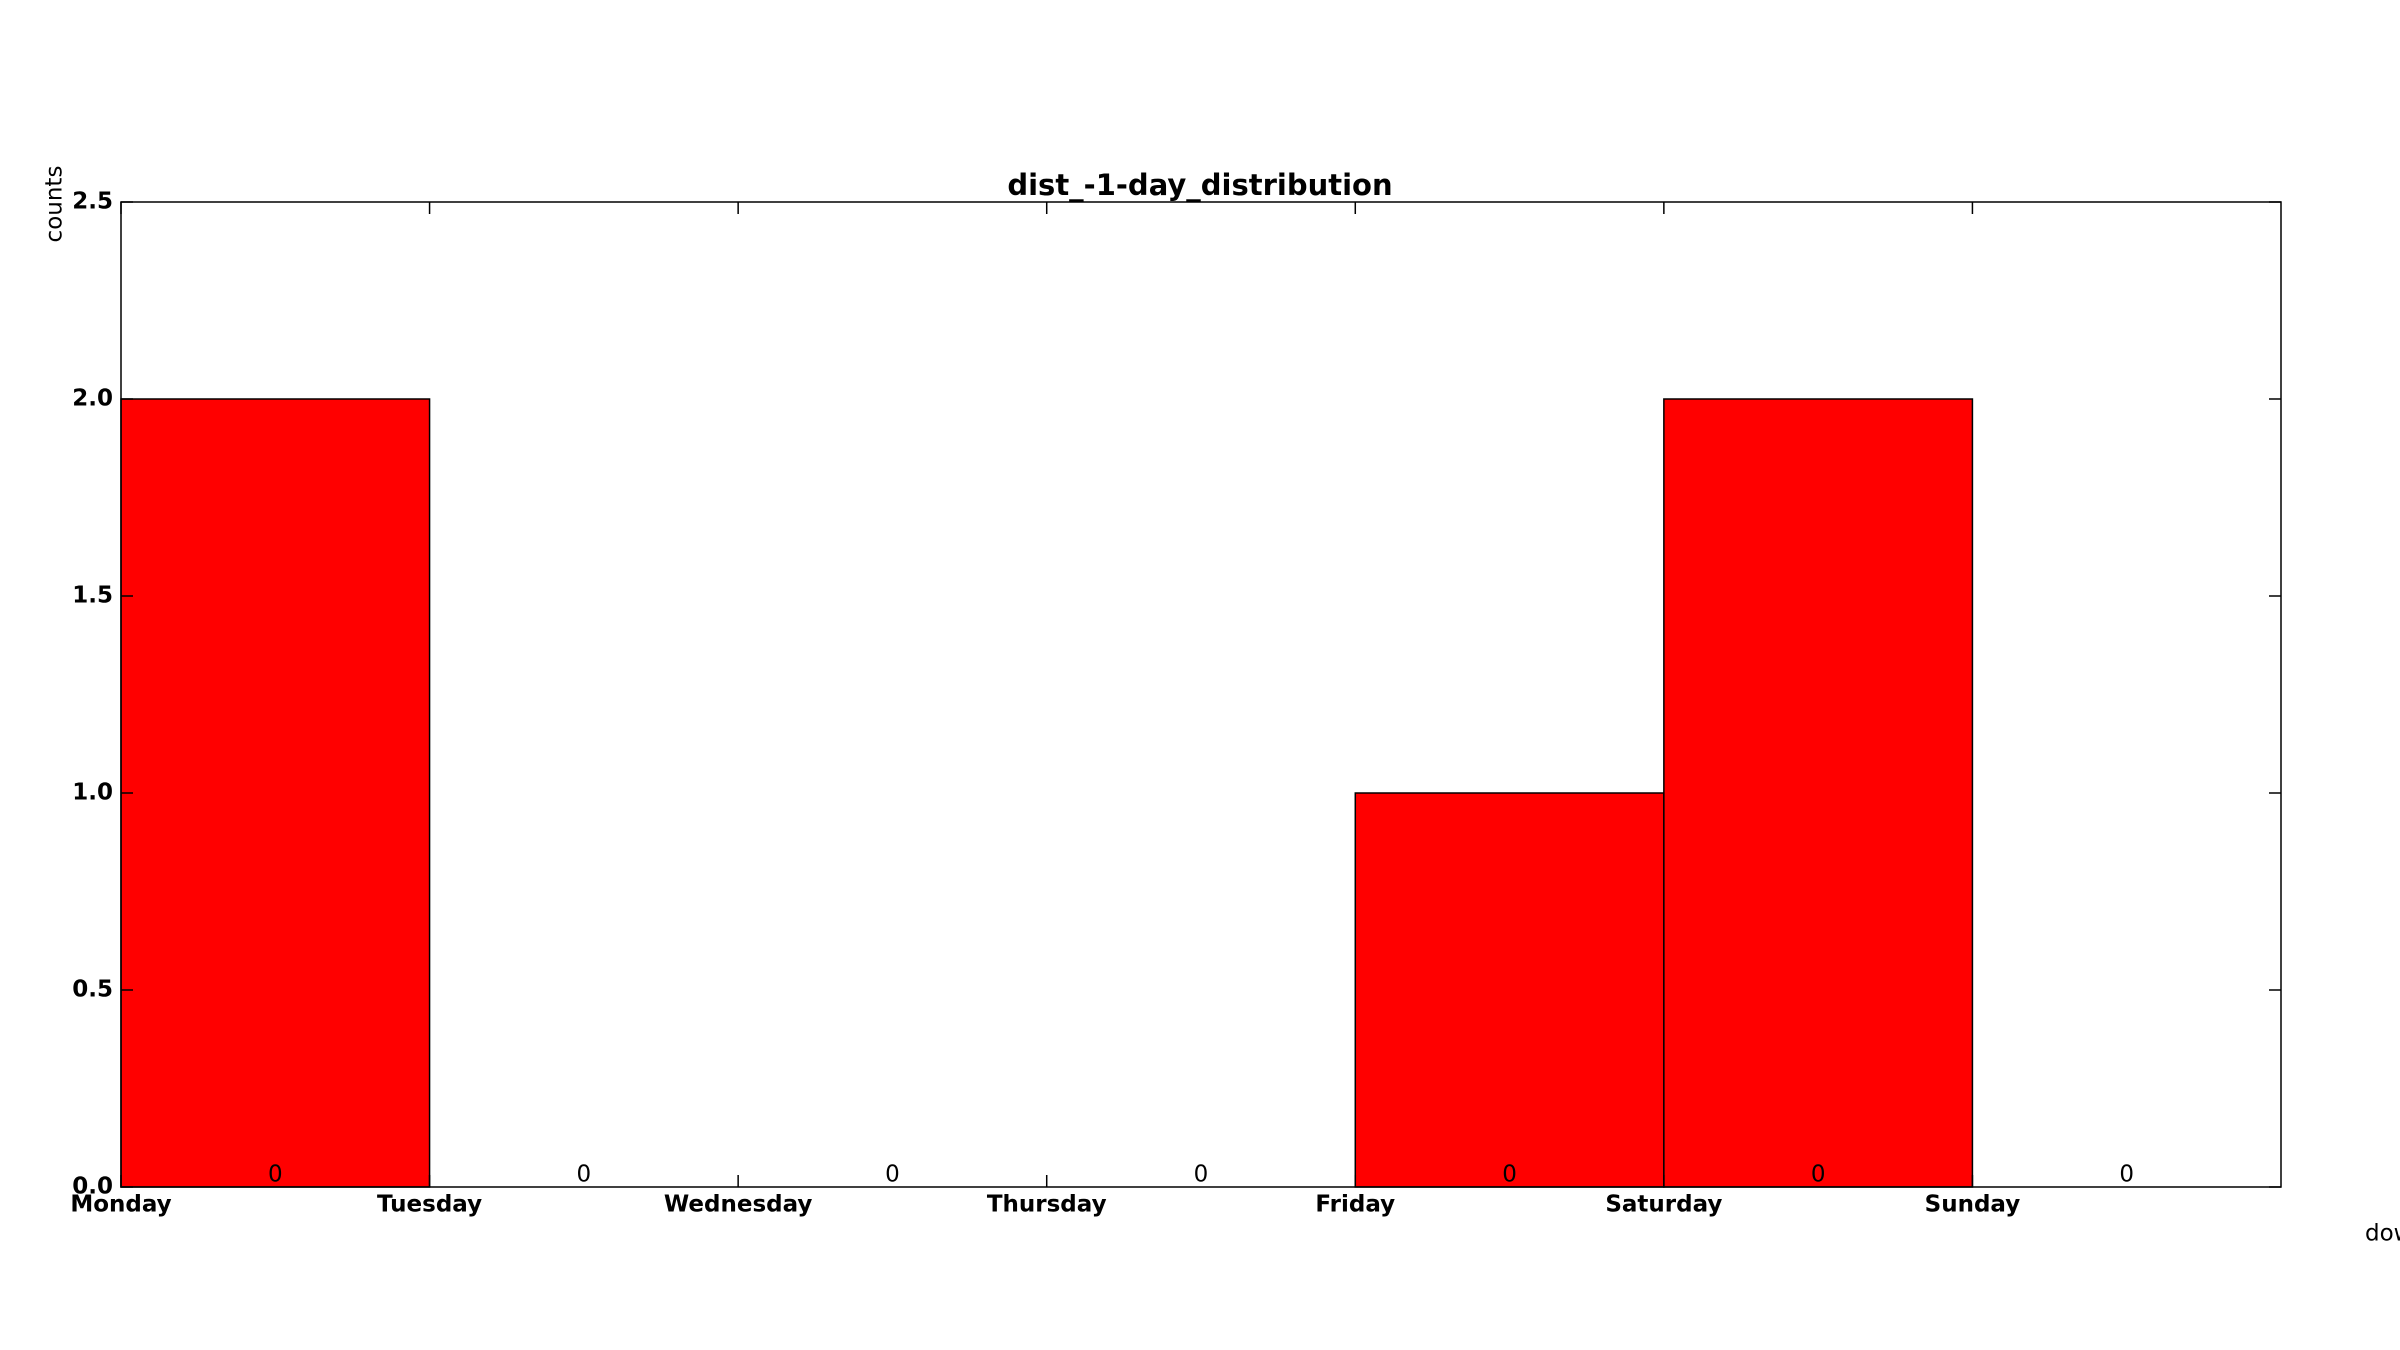  I want to click on x-tick-label: Thursday, so click(1047, 1205).